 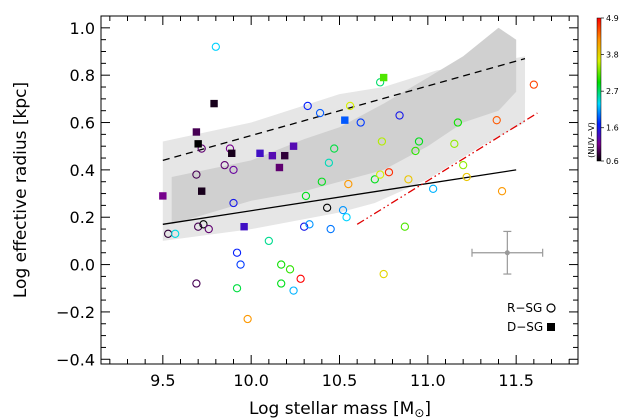 What do you see at coordinates (524, 308) in the screenshot?
I see `legend-label-rsg: R−SG` at bounding box center [524, 308].